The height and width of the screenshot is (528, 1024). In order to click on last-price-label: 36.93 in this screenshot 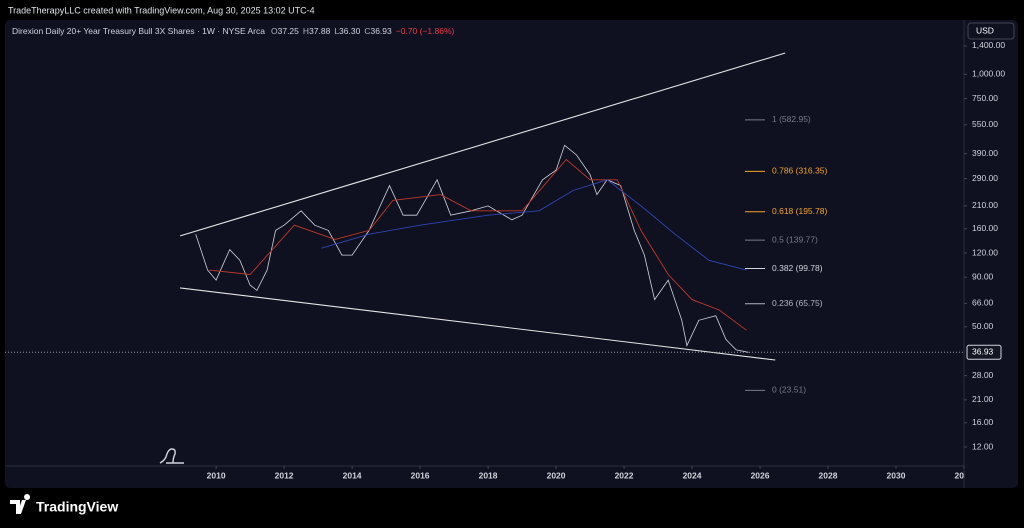, I will do `click(983, 352)`.